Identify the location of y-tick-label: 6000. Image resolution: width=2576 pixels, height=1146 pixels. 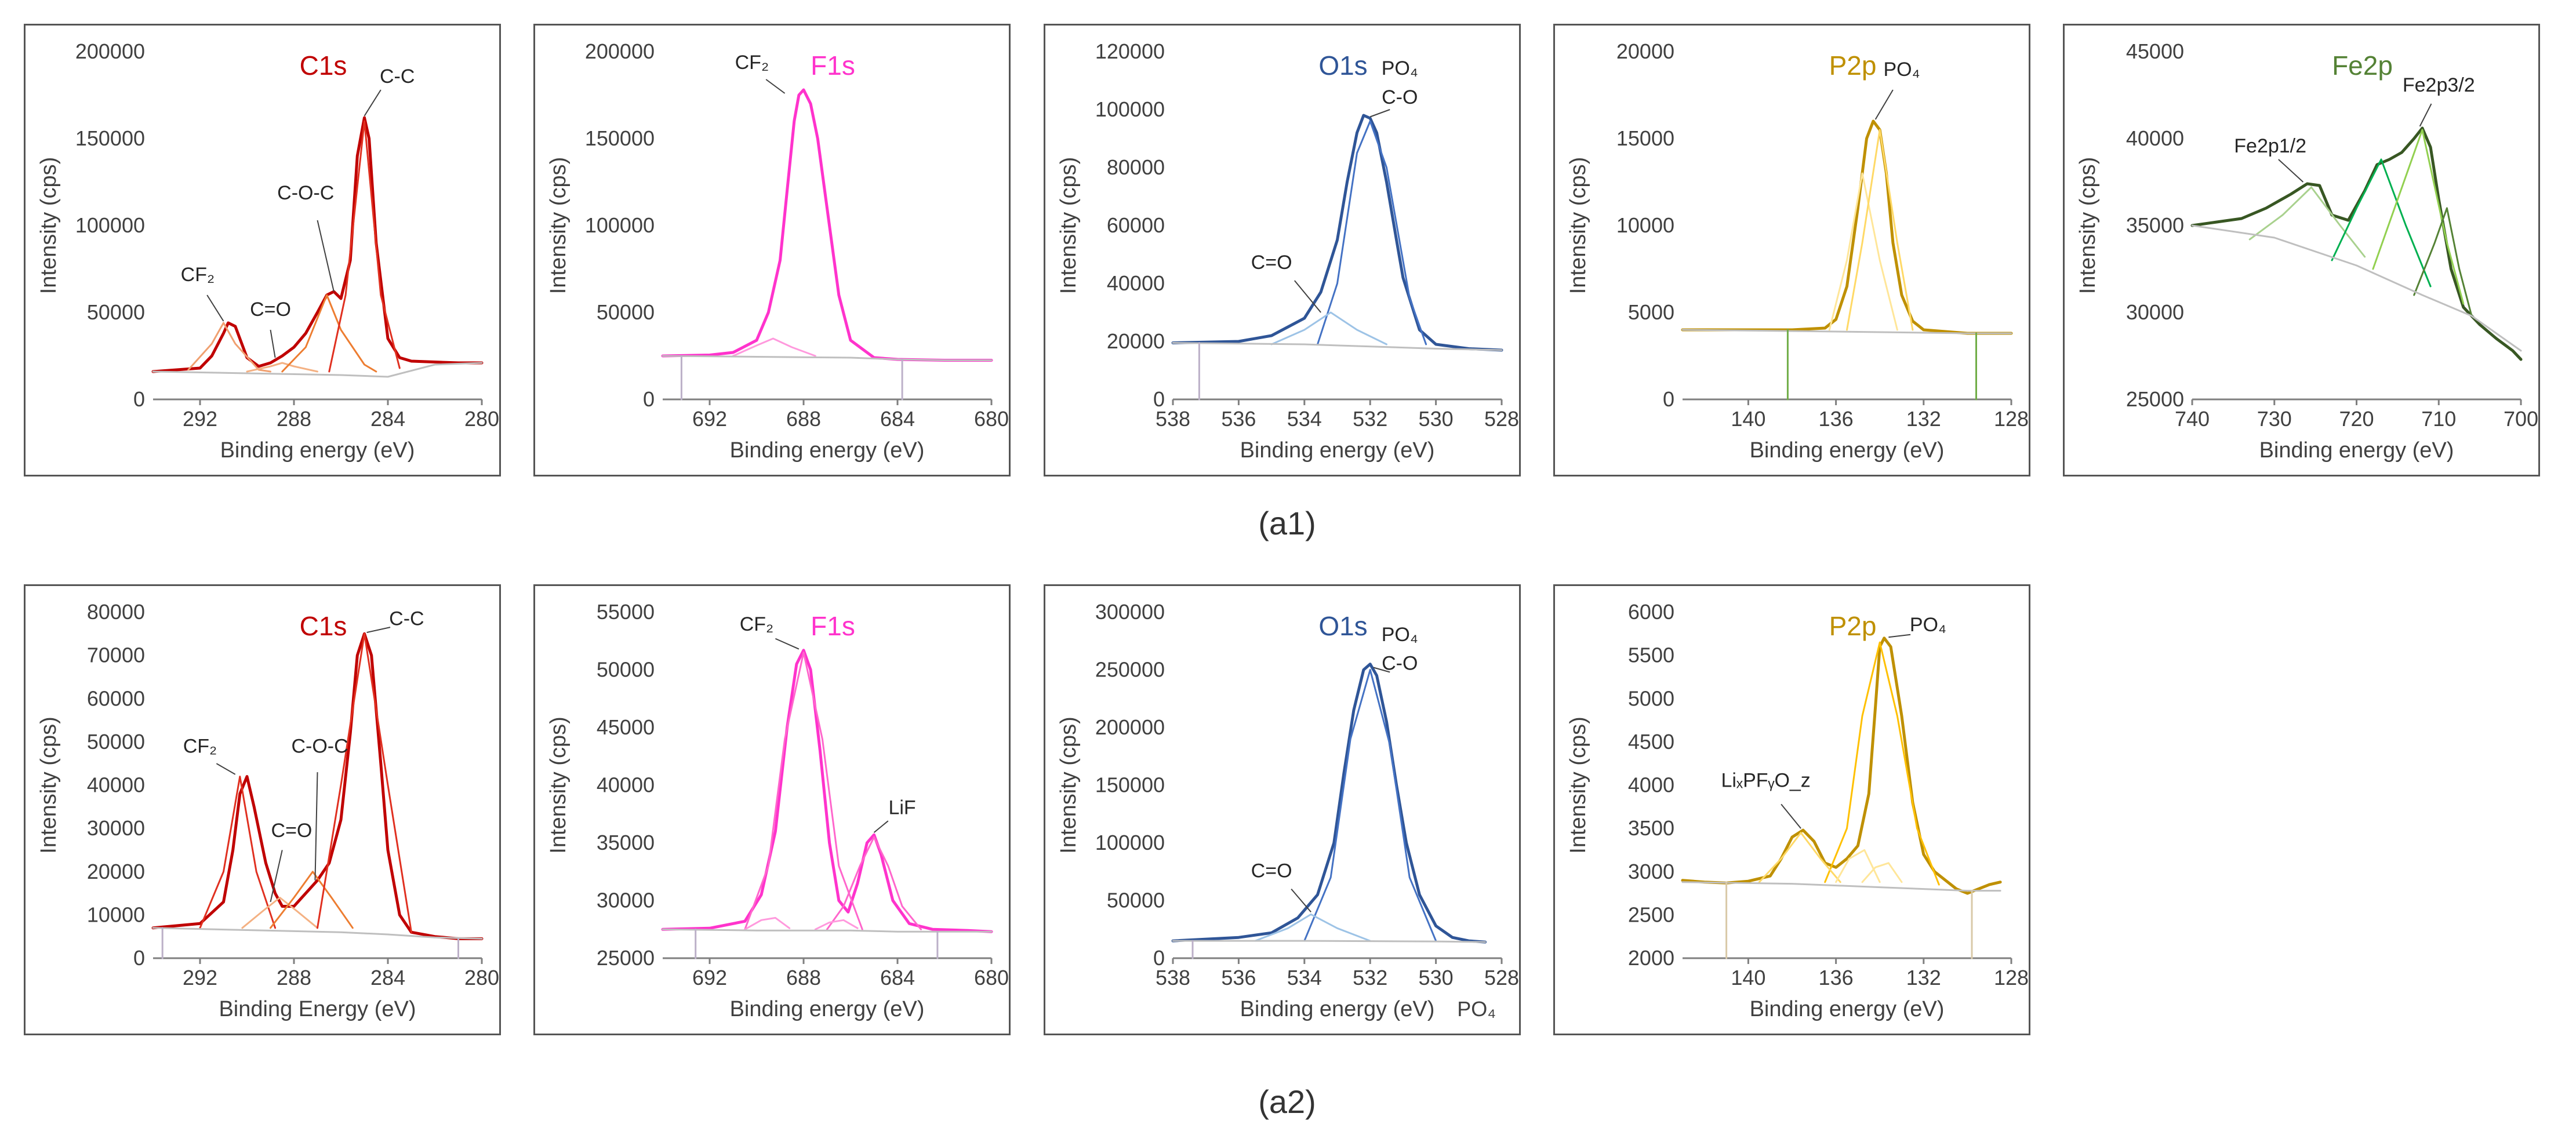
(1651, 612).